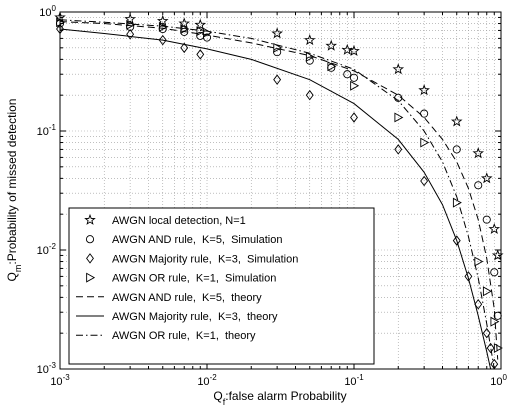  I want to click on legend-item-4: AWGN AND rule, K=5, theory, so click(169, 298).